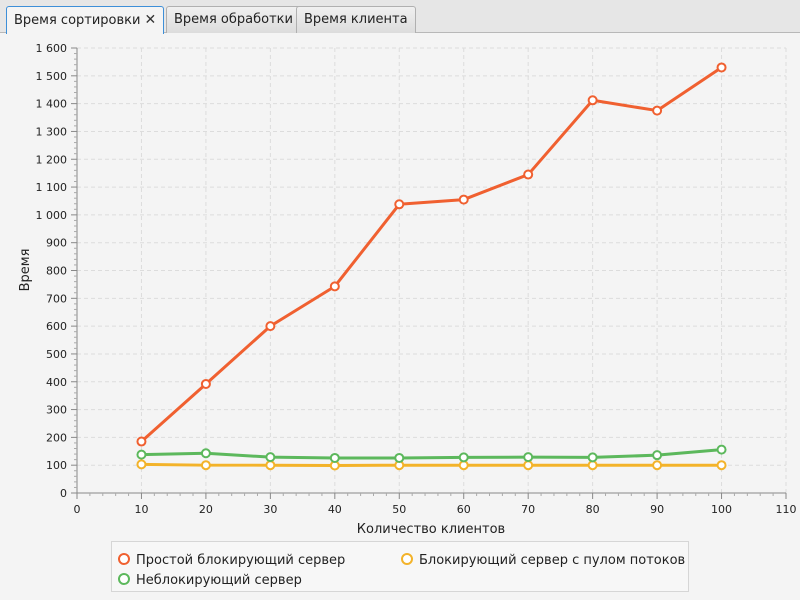 The width and height of the screenshot is (800, 600). I want to click on legend-item-simple-blocking: Простой блокирующий сервер, so click(231, 561).